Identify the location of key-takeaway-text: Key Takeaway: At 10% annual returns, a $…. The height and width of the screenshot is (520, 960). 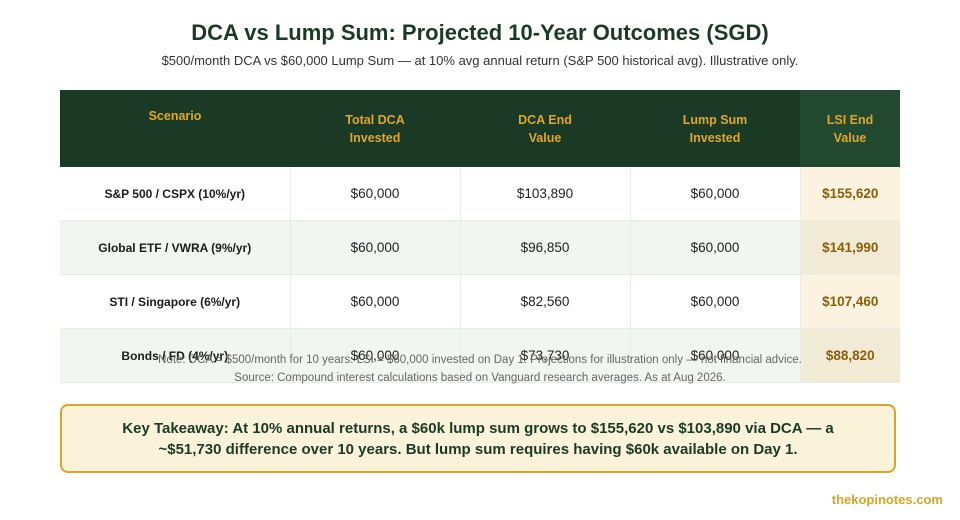
(478, 438).